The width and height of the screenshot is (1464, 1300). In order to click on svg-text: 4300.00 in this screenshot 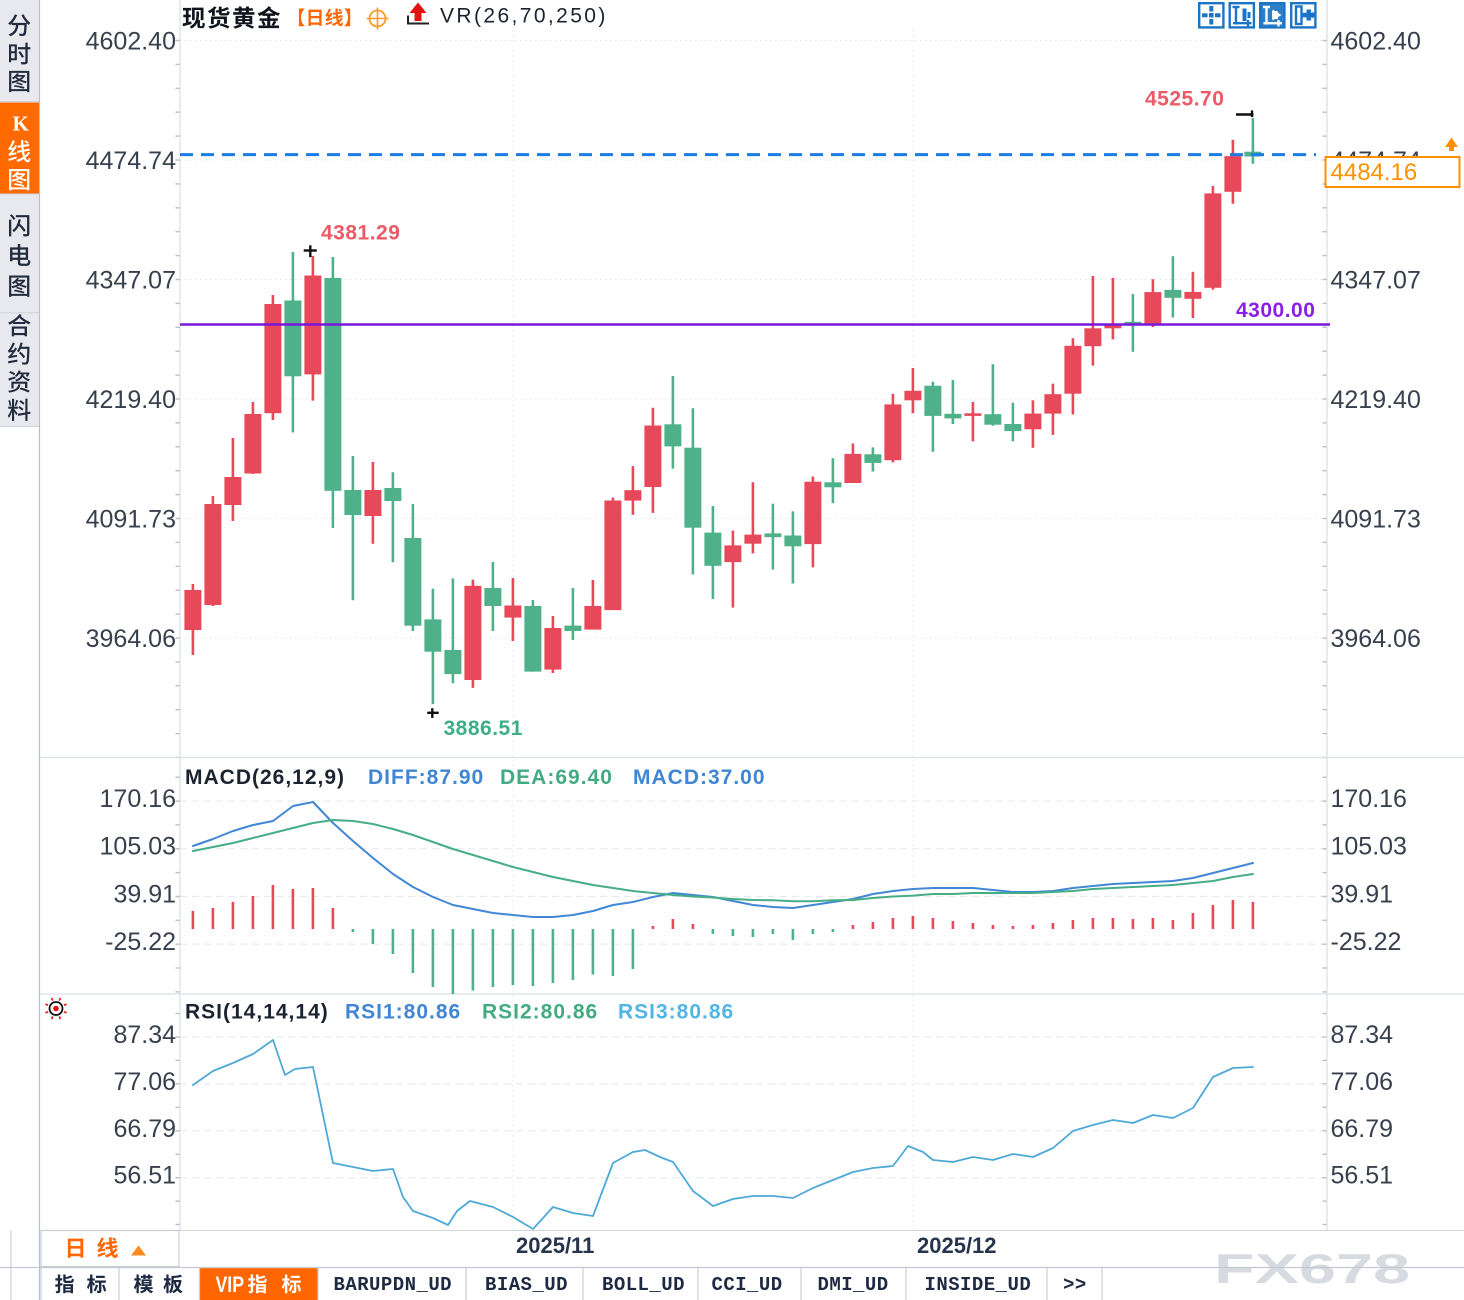, I will do `click(1275, 310)`.